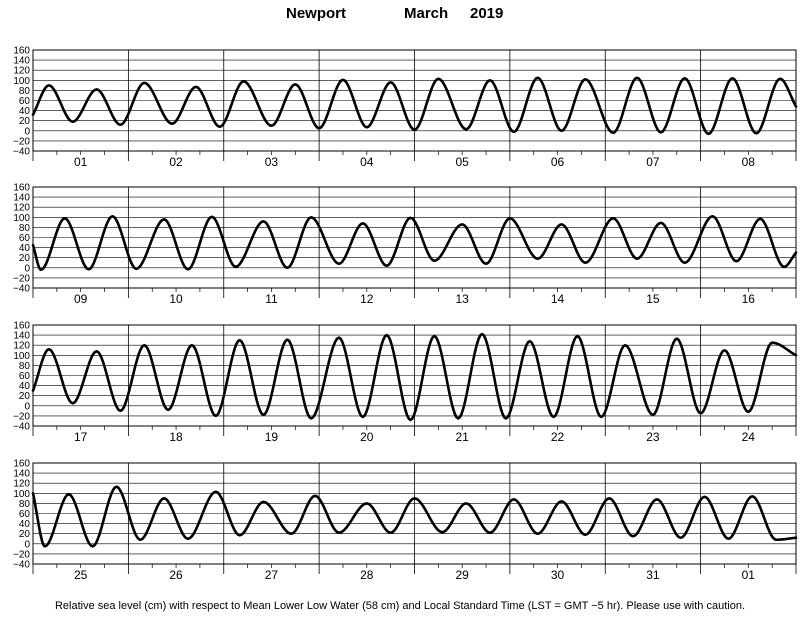 Image resolution: width=800 pixels, height=618 pixels. I want to click on day-label: 29, so click(463, 575).